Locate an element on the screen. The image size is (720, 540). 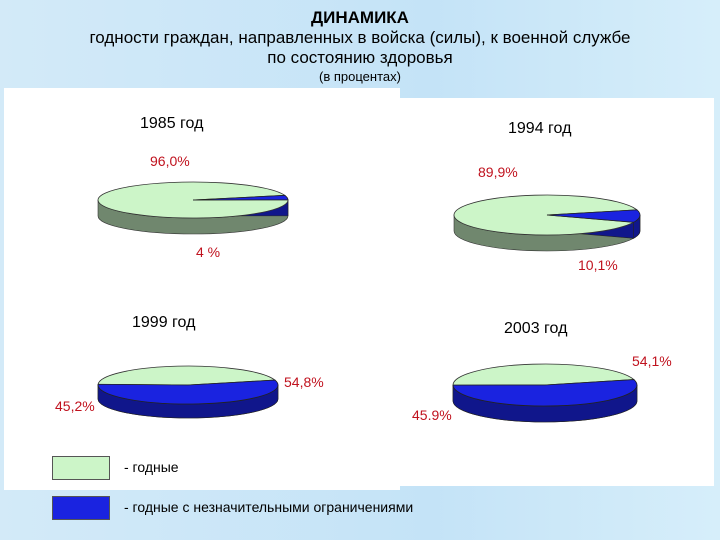
pie-4-slice-fit is located at coordinates (543, 374).